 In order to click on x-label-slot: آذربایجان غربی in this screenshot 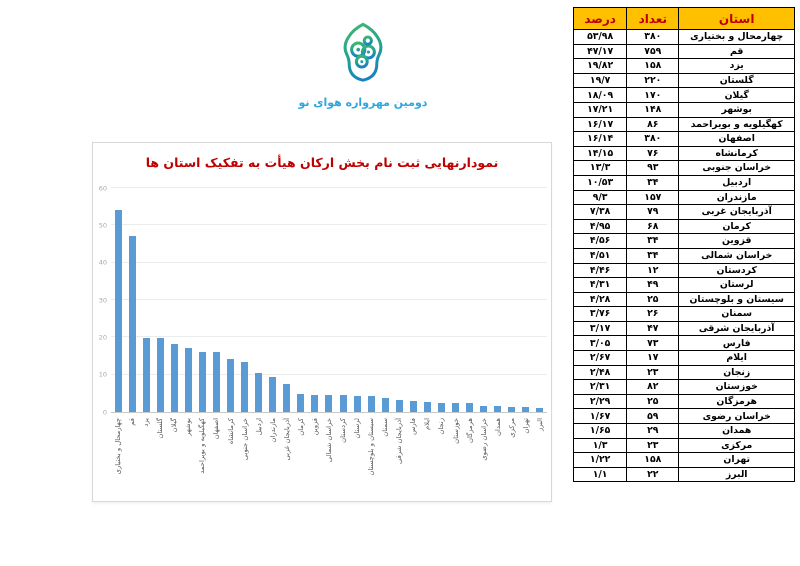, I will do `click(287, 457)`.